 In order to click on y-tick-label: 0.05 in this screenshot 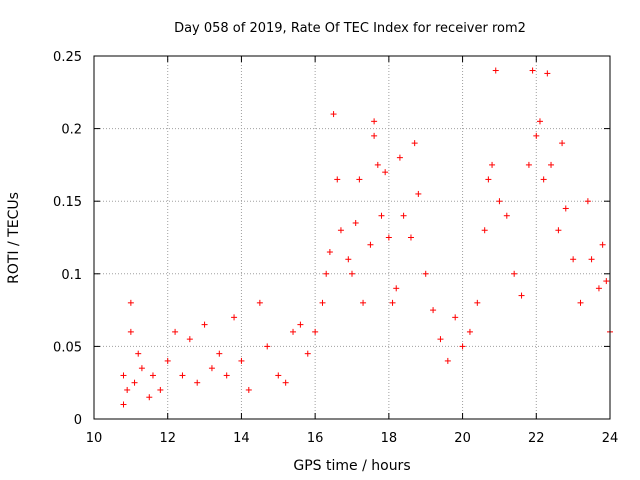, I will do `click(67, 347)`.